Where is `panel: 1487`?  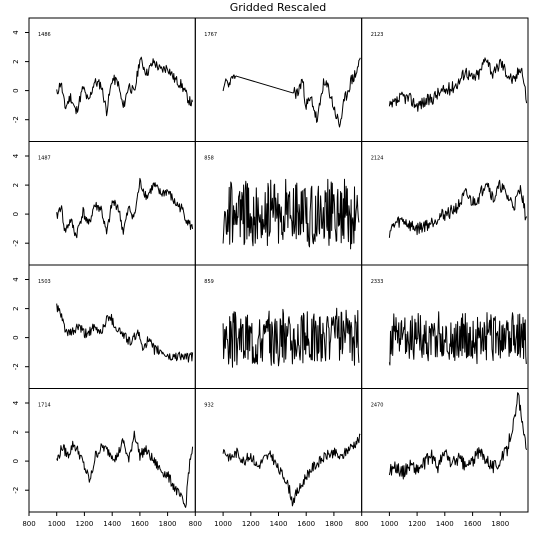 panel: 1487 is located at coordinates (112, 203).